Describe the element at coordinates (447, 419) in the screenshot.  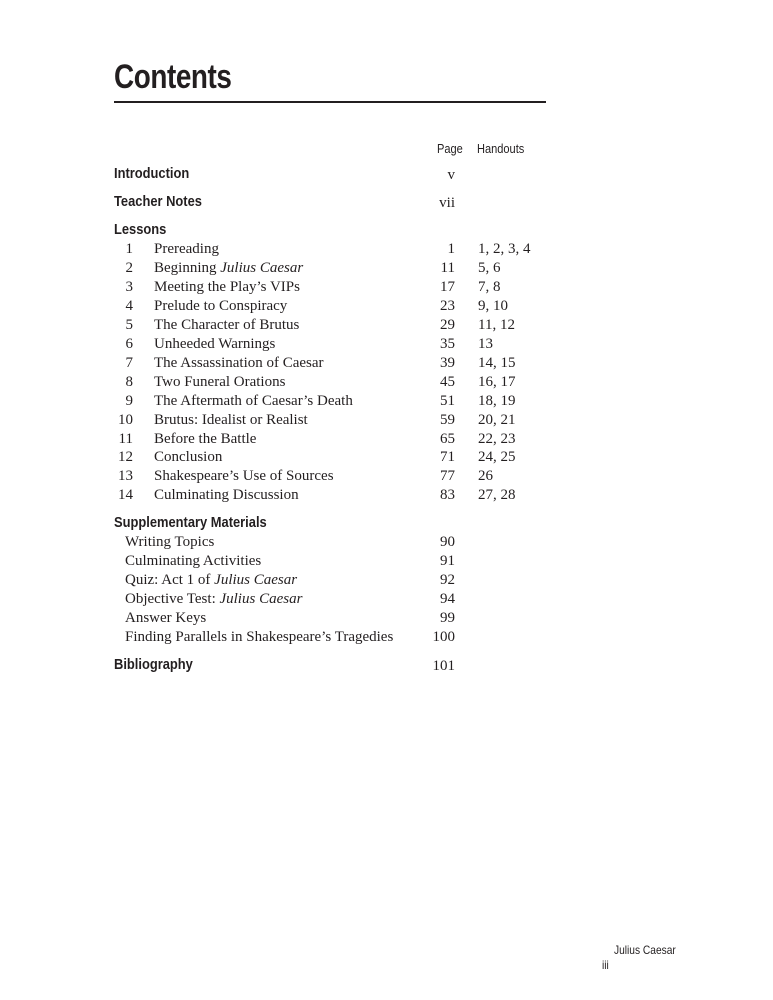
I see `lesson-page: 59` at that location.